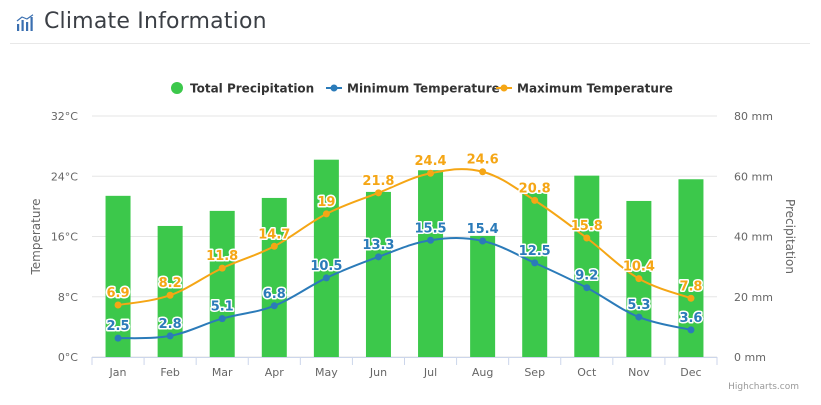 This screenshot has width=821, height=405. I want to click on maximum-temperature-data-label: 11.8, so click(222, 256).